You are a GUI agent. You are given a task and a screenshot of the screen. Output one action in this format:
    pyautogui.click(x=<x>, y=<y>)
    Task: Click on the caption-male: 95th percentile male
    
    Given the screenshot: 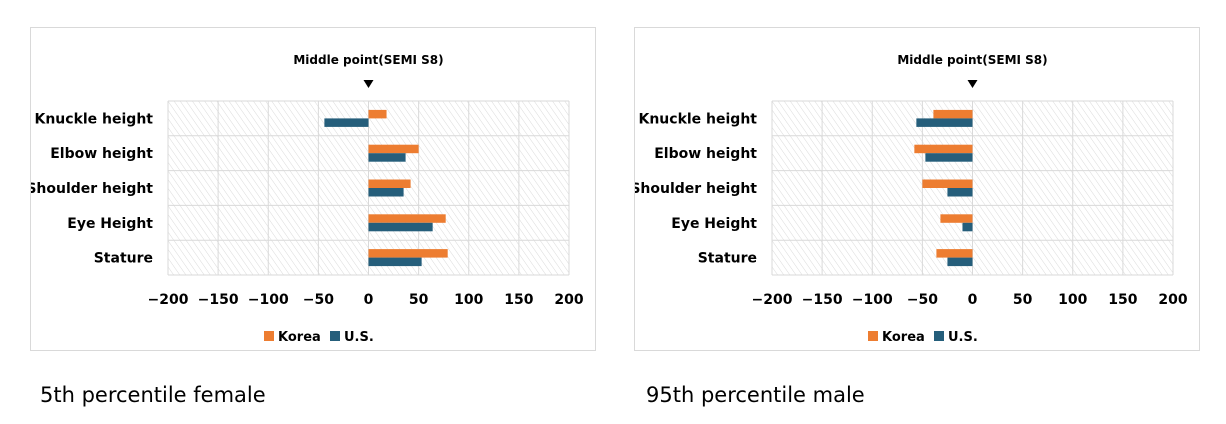 What is the action you would take?
    pyautogui.click(x=755, y=395)
    